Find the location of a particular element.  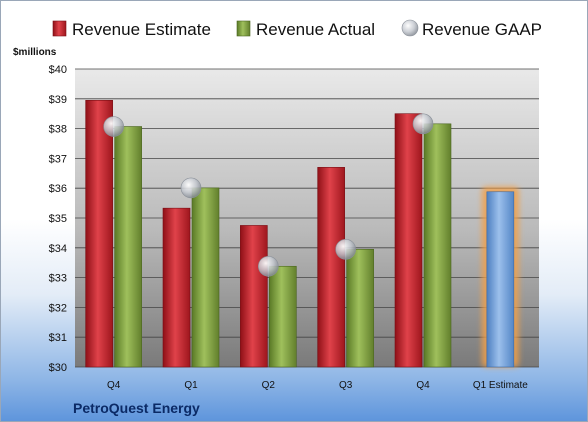

y-axis: $30 $31 $32 $33 $34 $35 $36 $37 $38 $39 $40 is located at coordinates (58, 219).